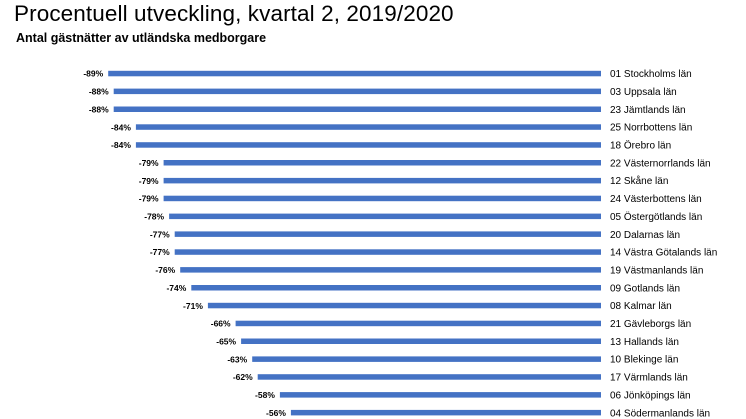 Image resolution: width=746 pixels, height=419 pixels. I want to click on category-label: 05 Östergötlands län, so click(656, 217).